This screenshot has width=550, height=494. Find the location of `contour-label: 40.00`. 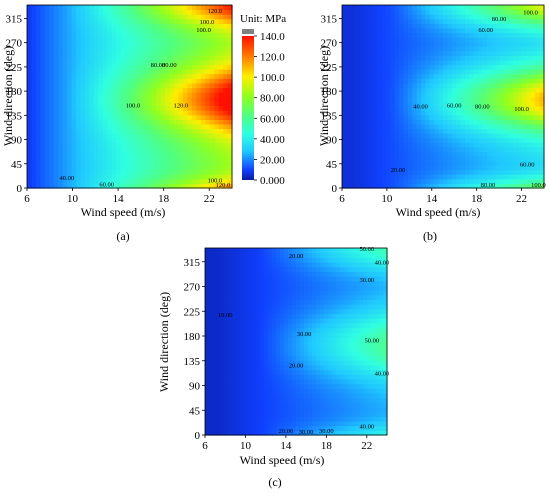

contour-label: 40.00 is located at coordinates (420, 106).